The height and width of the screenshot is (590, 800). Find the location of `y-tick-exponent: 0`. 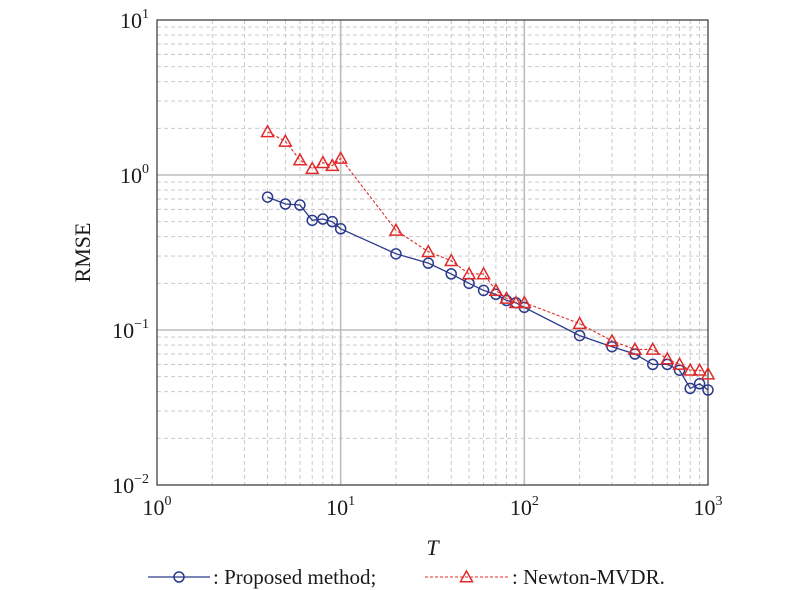

y-tick-exponent: 0 is located at coordinates (145, 169).